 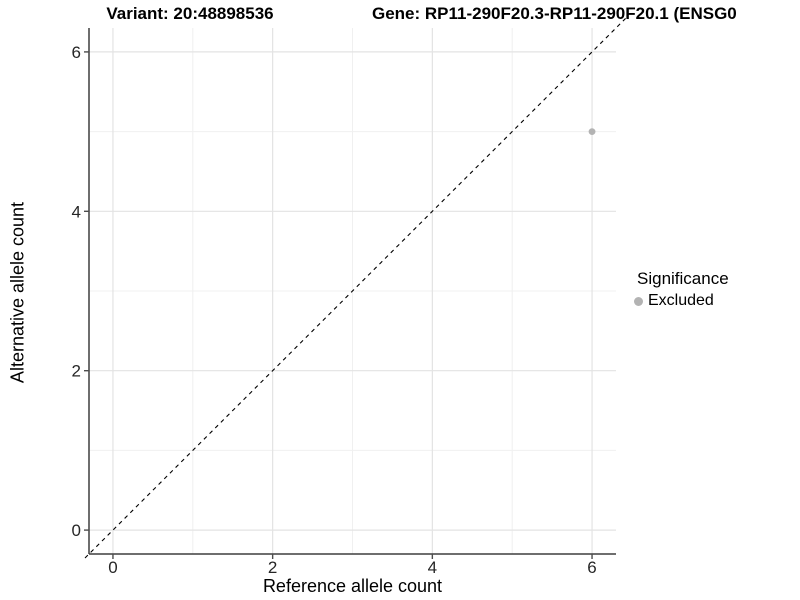 What do you see at coordinates (681, 300) in the screenshot?
I see `legend-item-label: Excluded` at bounding box center [681, 300].